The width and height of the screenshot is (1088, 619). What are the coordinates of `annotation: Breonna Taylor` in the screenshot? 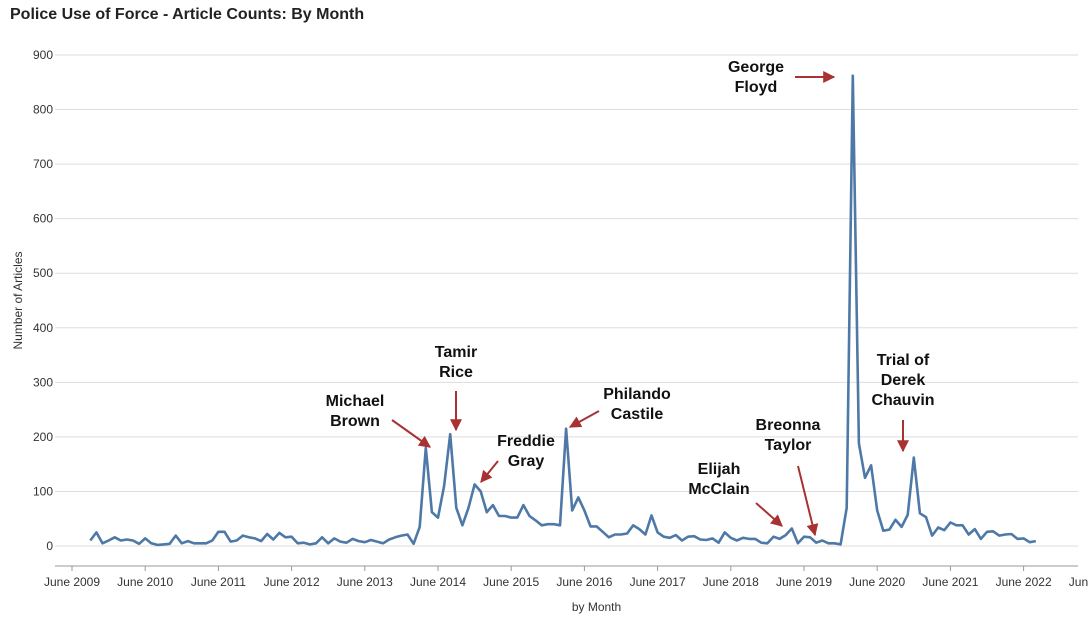 It's located at (788, 477).